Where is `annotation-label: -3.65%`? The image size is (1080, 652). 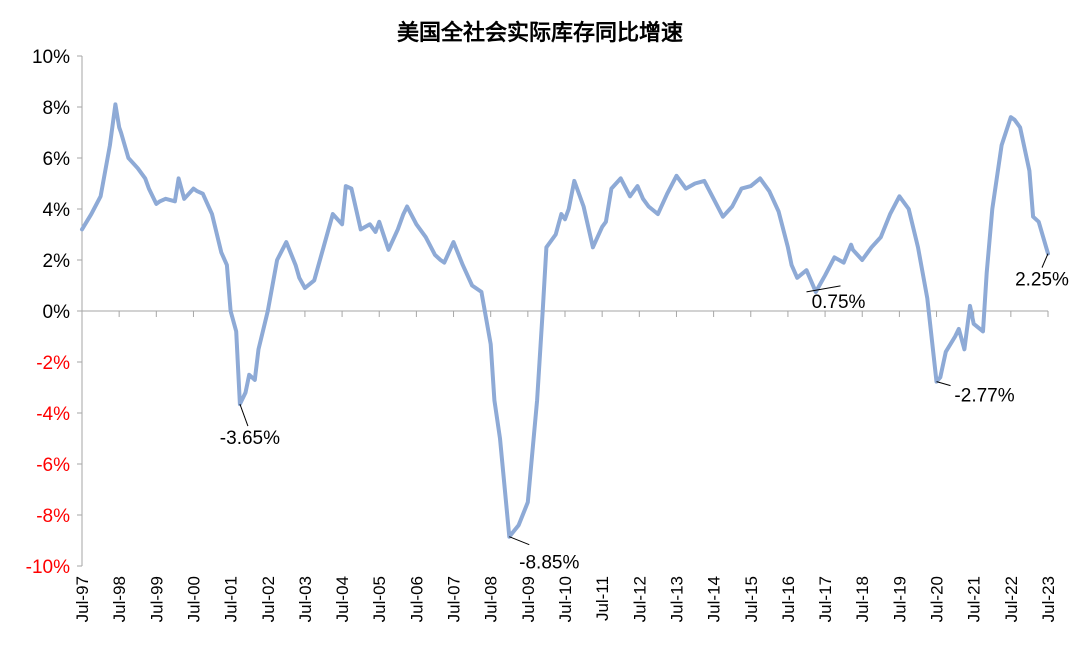
annotation-label: -3.65% is located at coordinates (250, 438).